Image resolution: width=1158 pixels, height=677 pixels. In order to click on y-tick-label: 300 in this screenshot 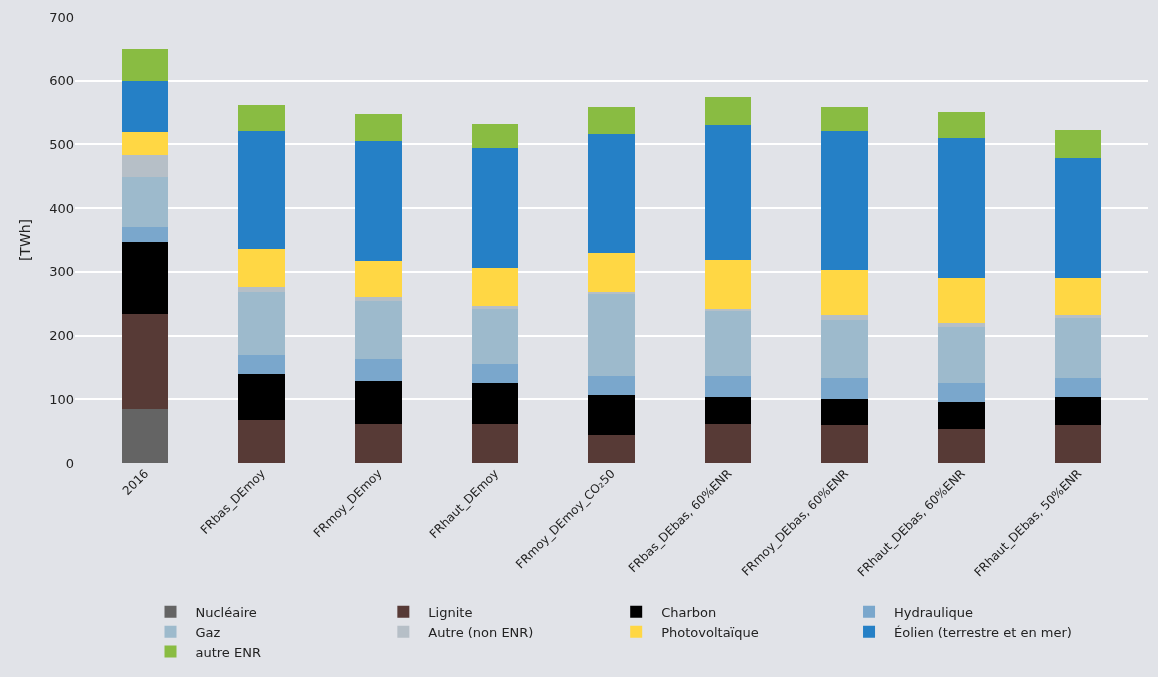, I will do `click(61, 272)`.